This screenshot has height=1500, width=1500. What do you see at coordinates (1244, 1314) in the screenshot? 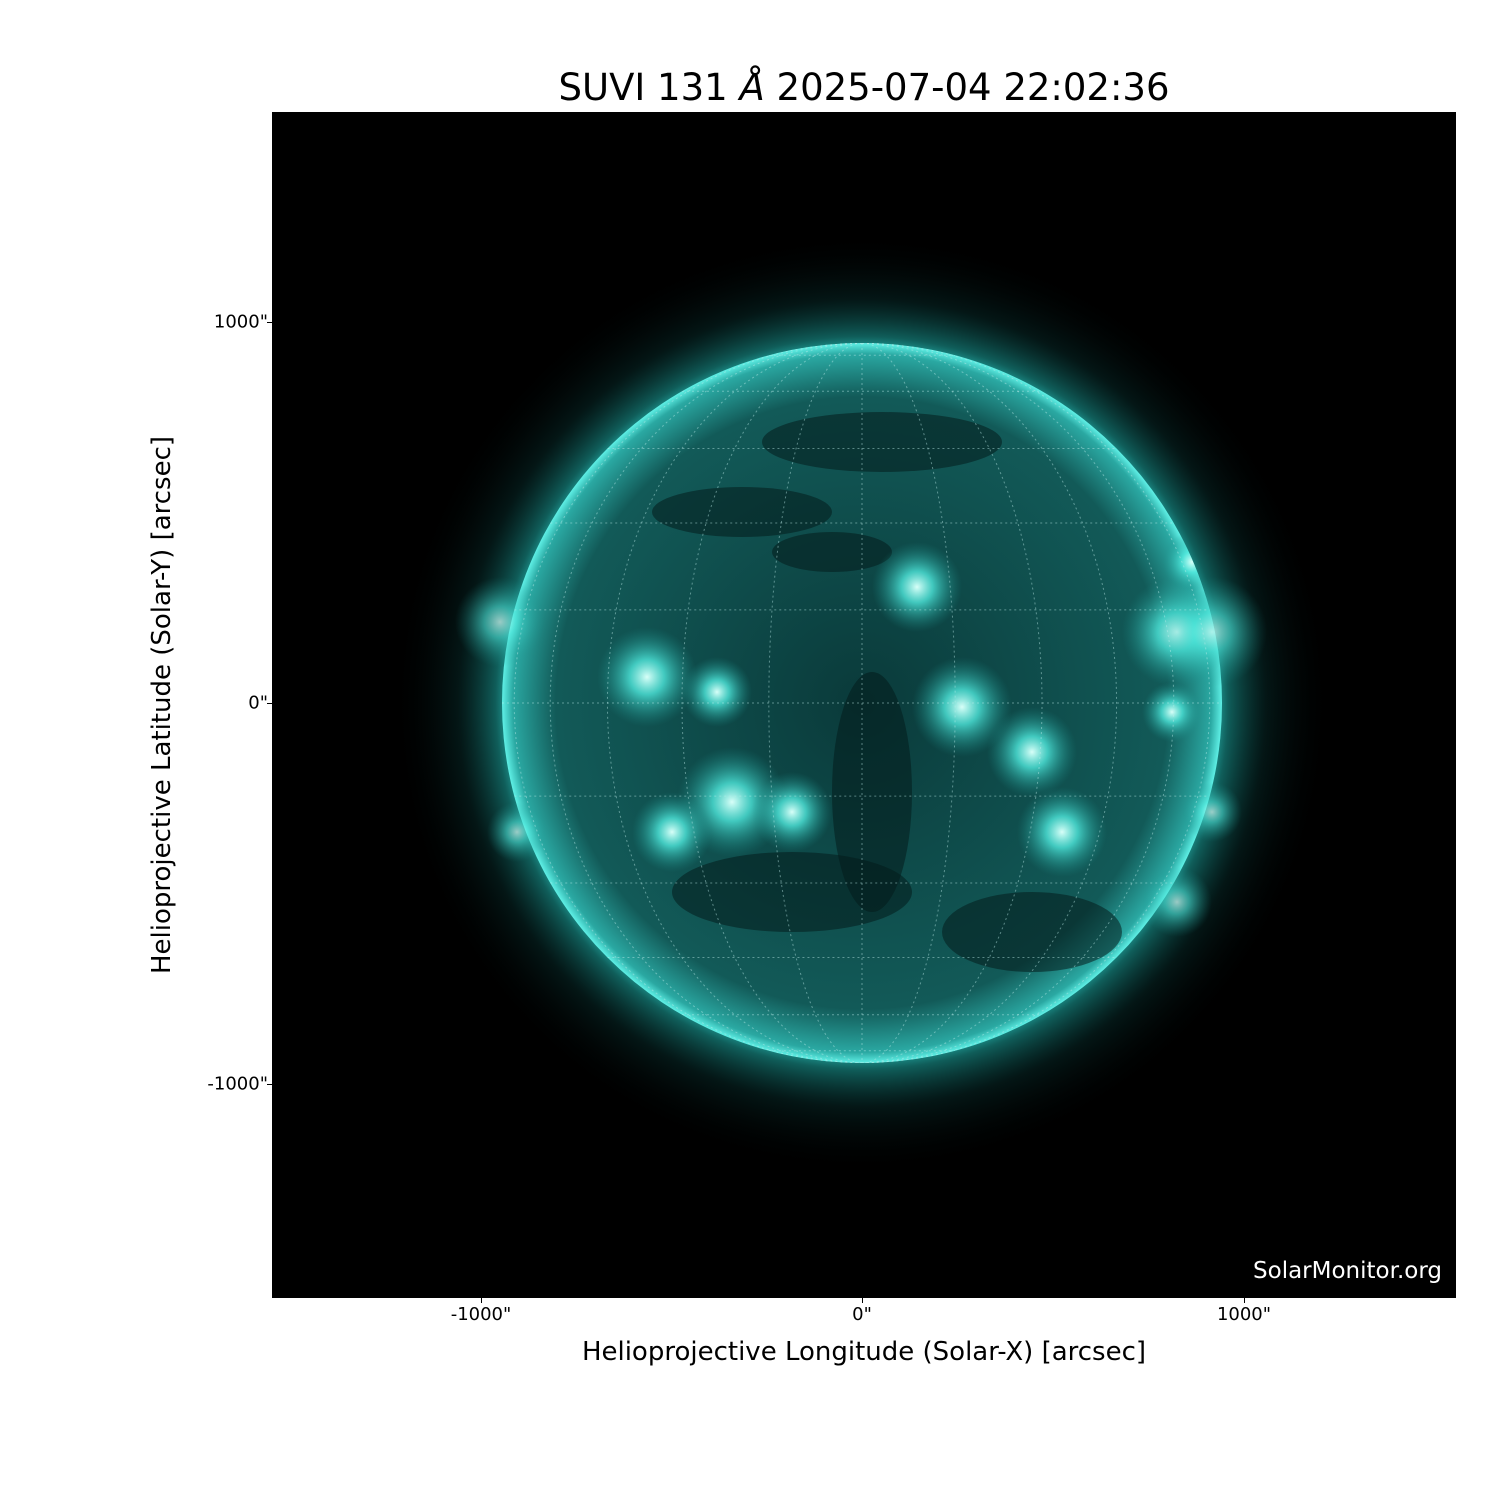
I see `x-tick-label: 1000"` at bounding box center [1244, 1314].